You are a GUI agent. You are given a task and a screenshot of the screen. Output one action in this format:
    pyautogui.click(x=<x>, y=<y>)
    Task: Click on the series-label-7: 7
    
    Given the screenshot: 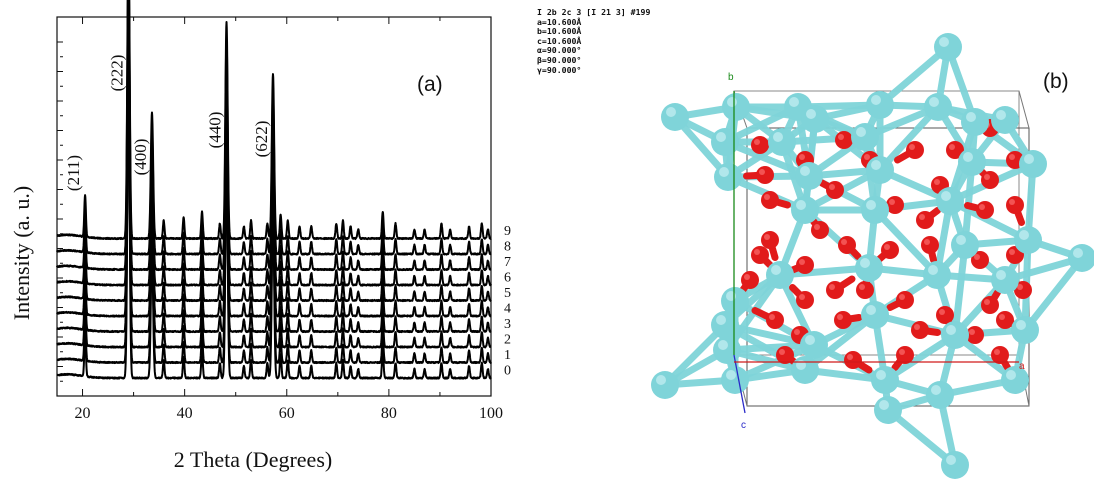 What is the action you would take?
    pyautogui.click(x=507, y=262)
    